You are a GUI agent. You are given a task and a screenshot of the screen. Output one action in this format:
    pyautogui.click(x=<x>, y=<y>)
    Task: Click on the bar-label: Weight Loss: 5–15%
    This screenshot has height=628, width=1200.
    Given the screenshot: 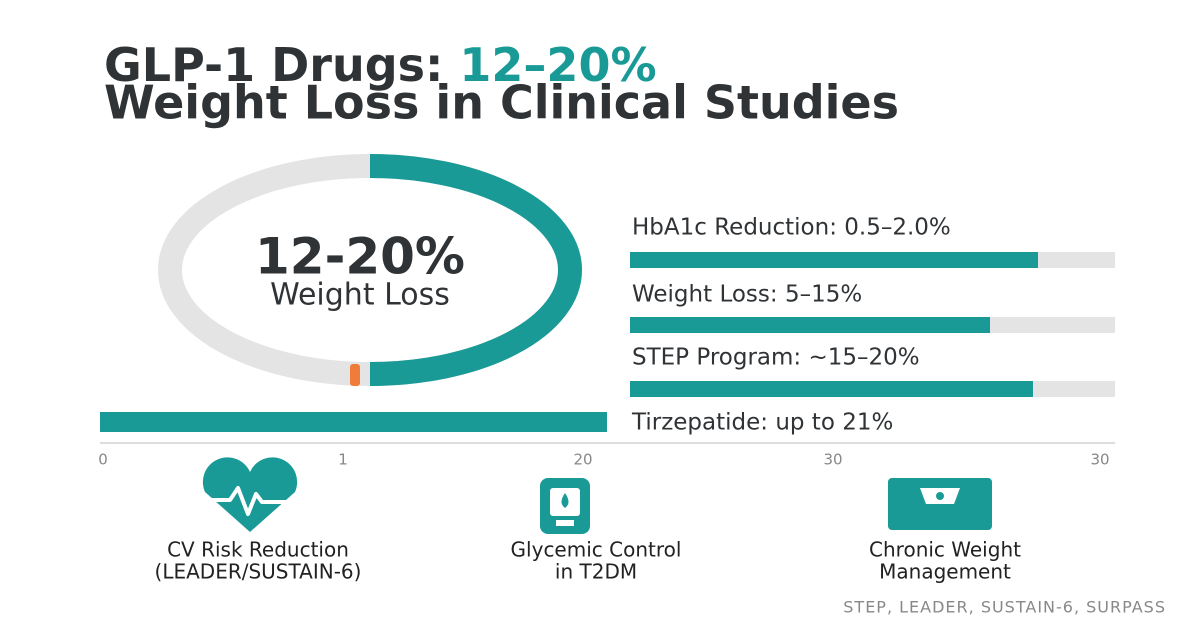 What is the action you would take?
    pyautogui.click(x=747, y=295)
    